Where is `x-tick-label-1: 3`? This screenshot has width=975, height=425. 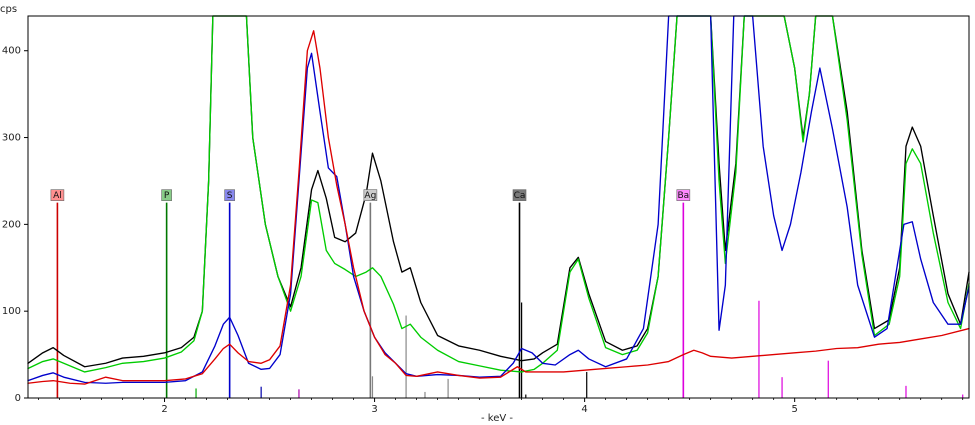
x-tick-label-1: 3 is located at coordinates (374, 409).